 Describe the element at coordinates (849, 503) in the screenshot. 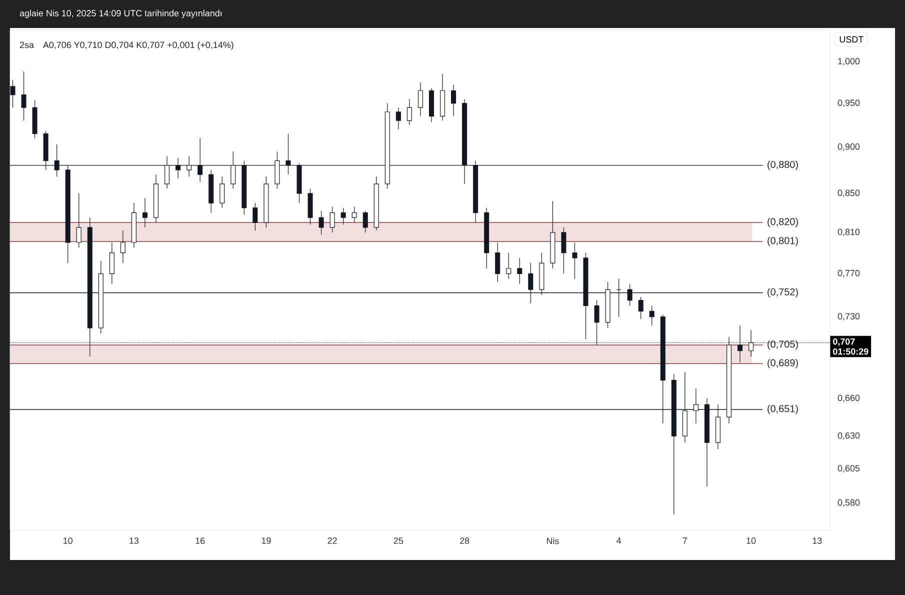

I see `y-tick-label: 0,580` at that location.